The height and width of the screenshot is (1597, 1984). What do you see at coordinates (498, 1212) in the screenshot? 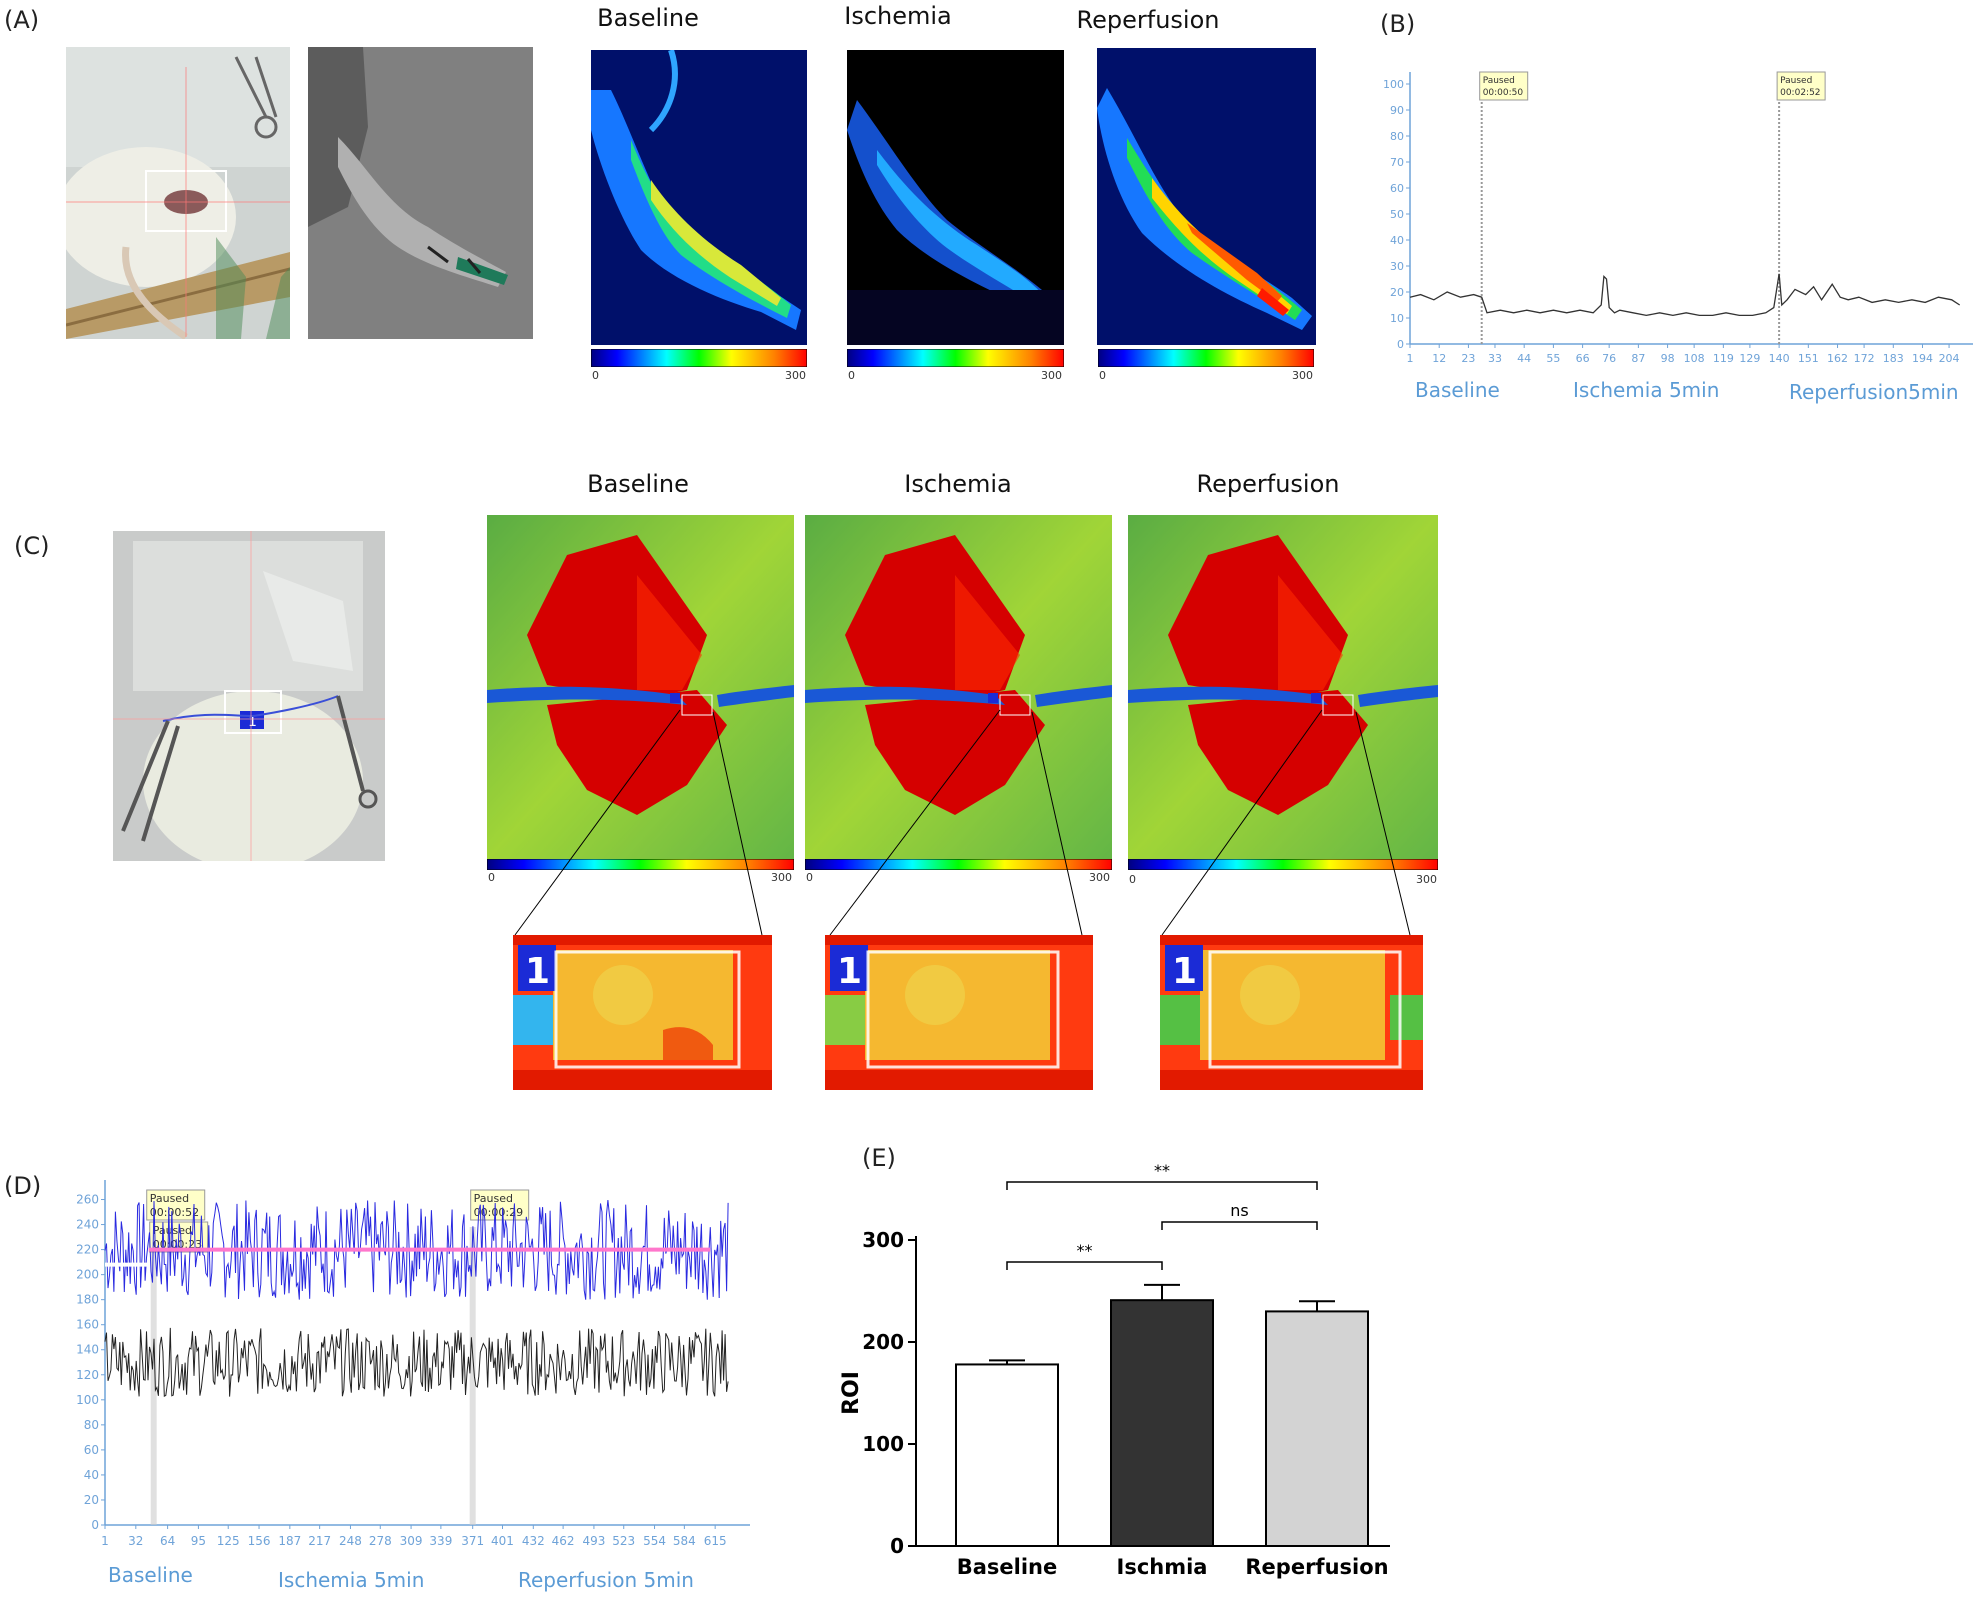
I see `chart-d-pause-marker-time: 00:00:29` at bounding box center [498, 1212].